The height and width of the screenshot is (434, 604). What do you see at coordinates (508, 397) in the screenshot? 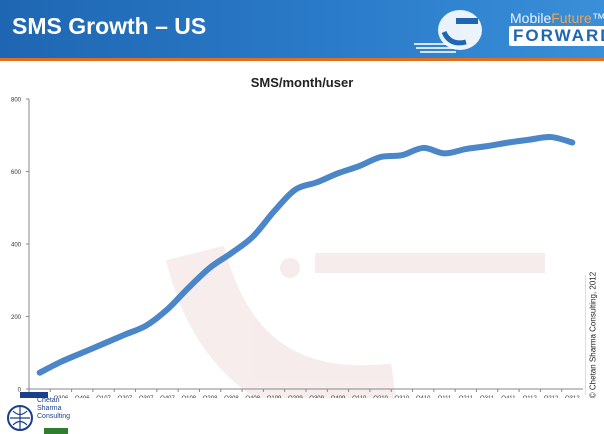
I see `x-tick-label: Q411` at bounding box center [508, 397].